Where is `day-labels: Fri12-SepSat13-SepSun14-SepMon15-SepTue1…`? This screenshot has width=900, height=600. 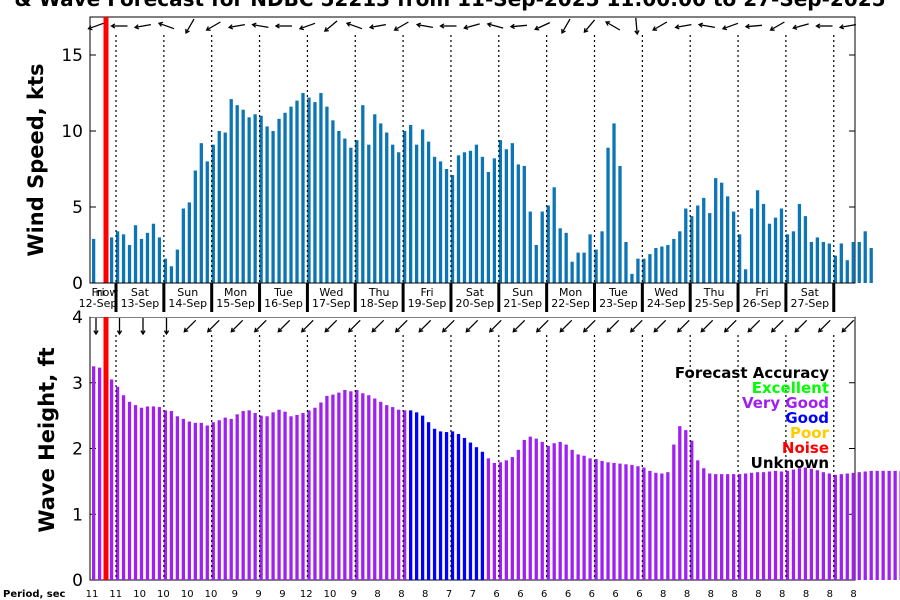
day-labels: Fri12-SepSat13-SepSun14-SepMon15-SepTue1… is located at coordinates (467, 299).